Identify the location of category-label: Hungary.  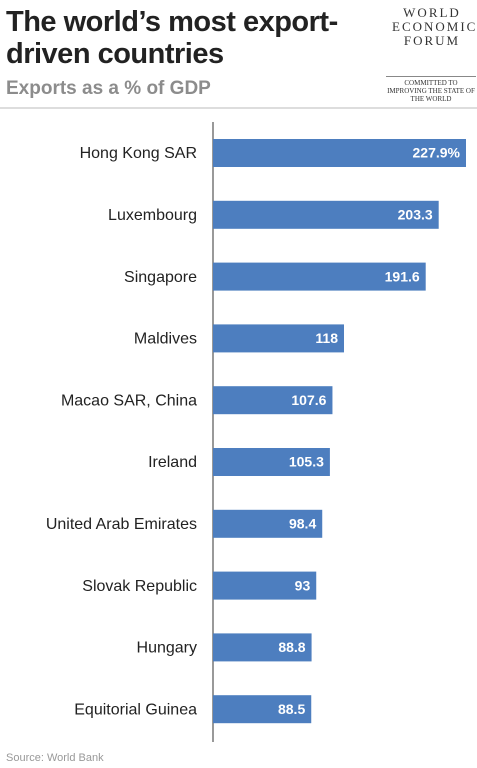
(167, 648).